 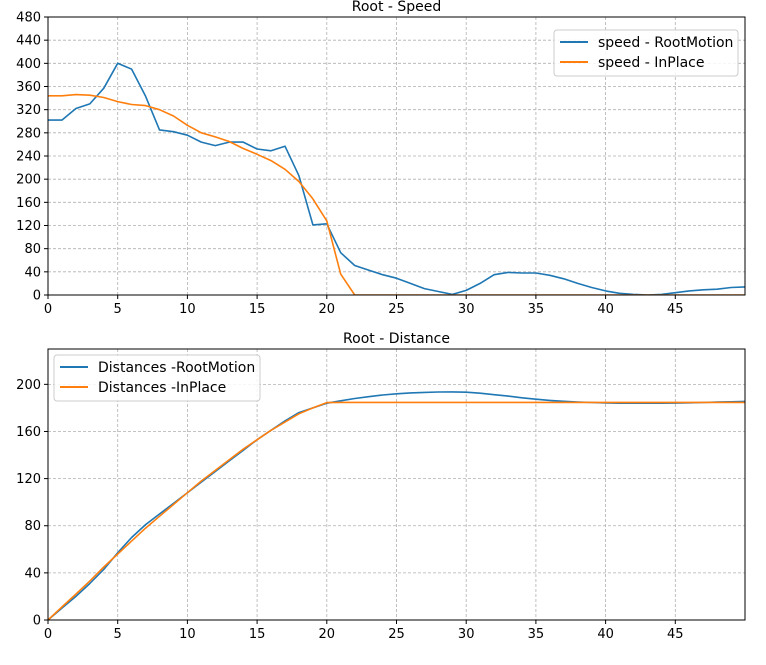 I want to click on legend-label: speed - InPlace, so click(x=651, y=63).